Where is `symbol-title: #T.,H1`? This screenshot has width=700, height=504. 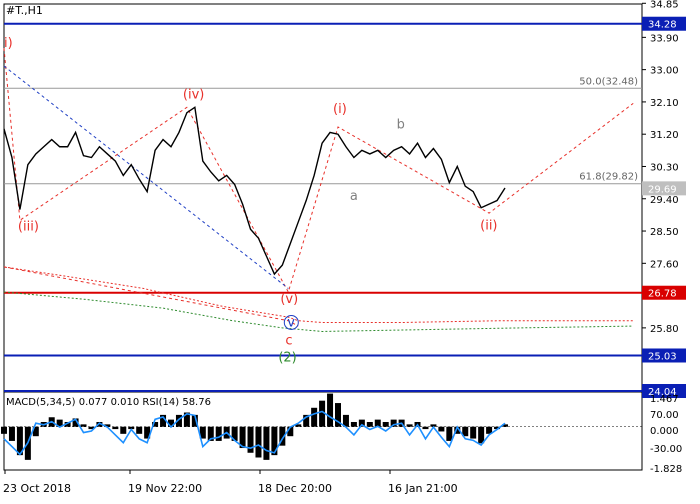 symbol-title: #T.,H1 is located at coordinates (24, 10).